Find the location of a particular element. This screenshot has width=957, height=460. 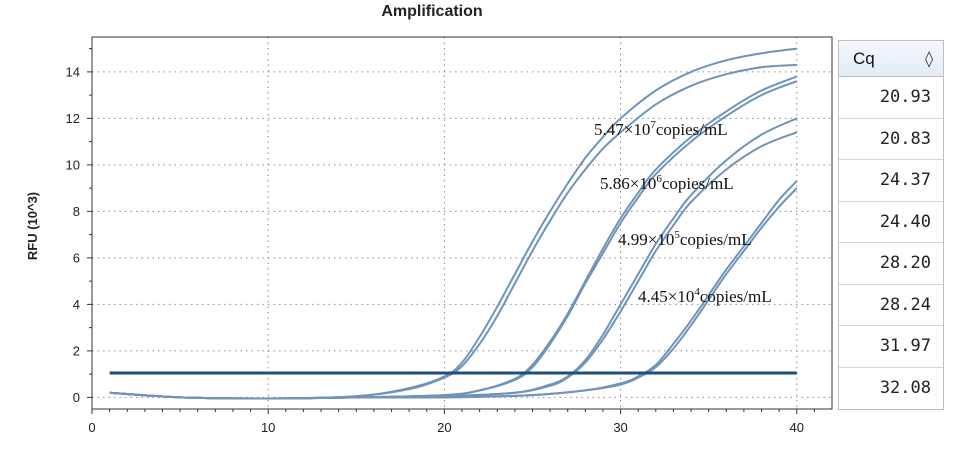

cq-row: 20.83 is located at coordinates (891, 139).